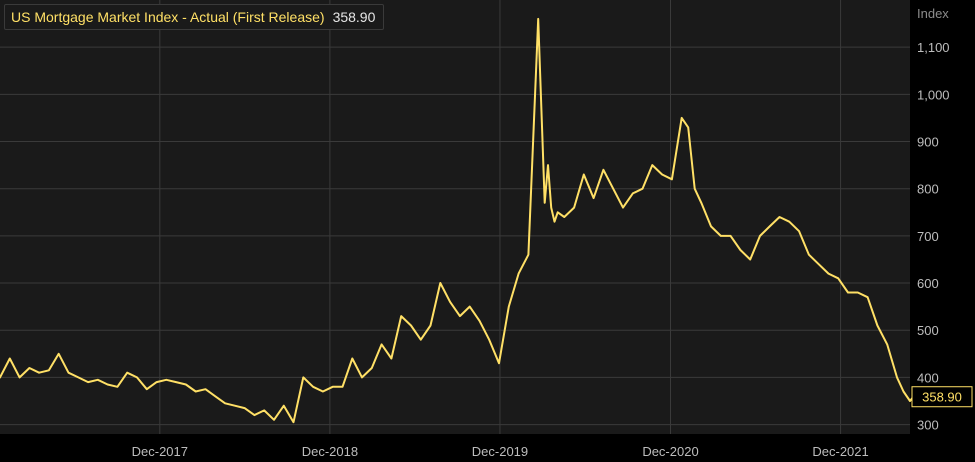  What do you see at coordinates (933, 47) in the screenshot?
I see `y-tick-label: 1,100` at bounding box center [933, 47].